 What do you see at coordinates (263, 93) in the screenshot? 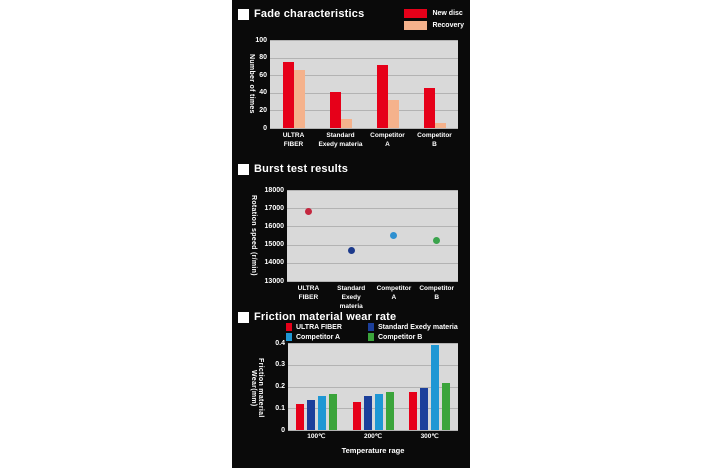
I see `y-tick-label: 40` at bounding box center [263, 93].